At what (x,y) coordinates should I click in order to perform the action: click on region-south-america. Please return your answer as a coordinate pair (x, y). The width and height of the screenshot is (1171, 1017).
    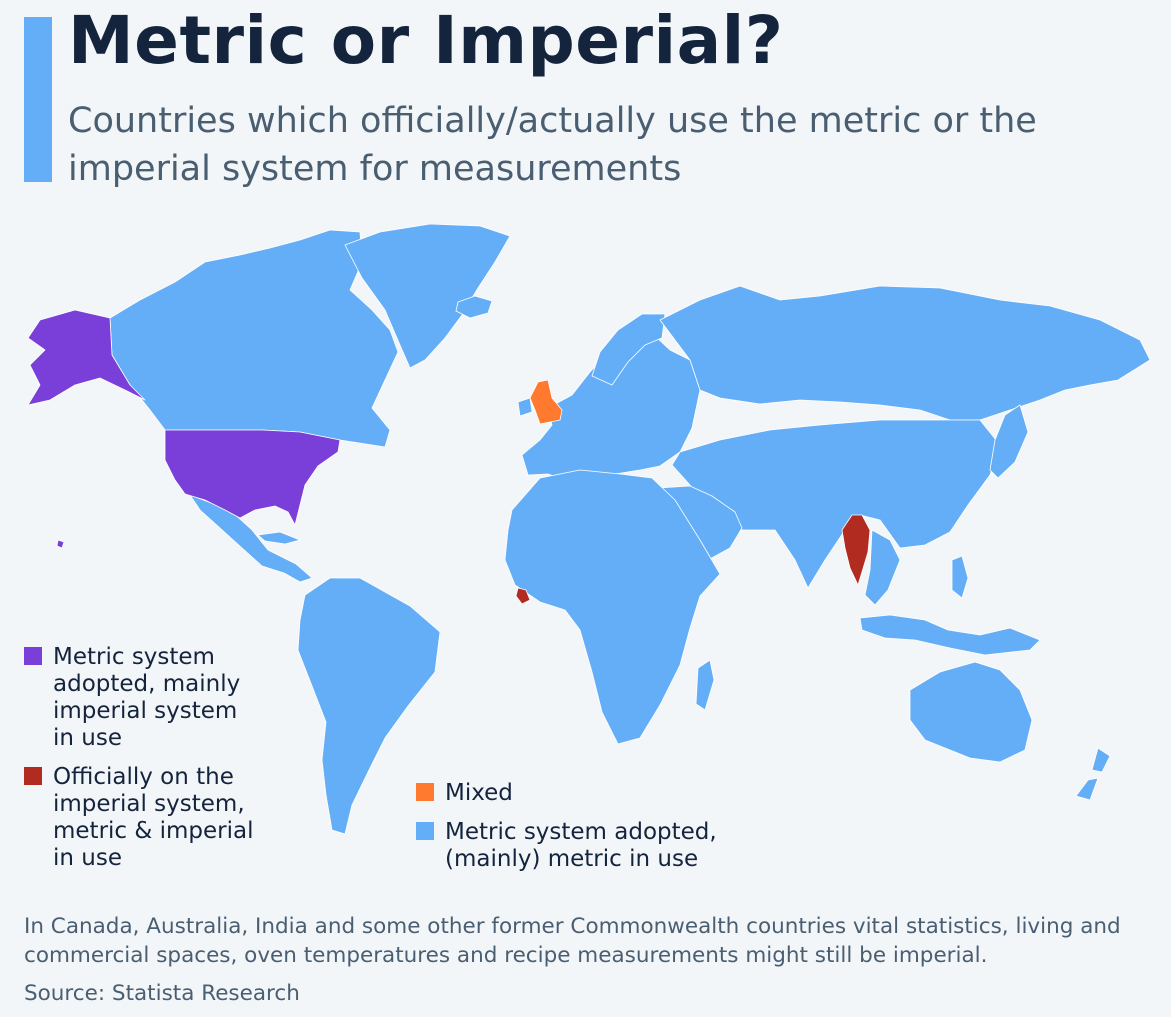
    Looking at the image, I should click on (369, 706).